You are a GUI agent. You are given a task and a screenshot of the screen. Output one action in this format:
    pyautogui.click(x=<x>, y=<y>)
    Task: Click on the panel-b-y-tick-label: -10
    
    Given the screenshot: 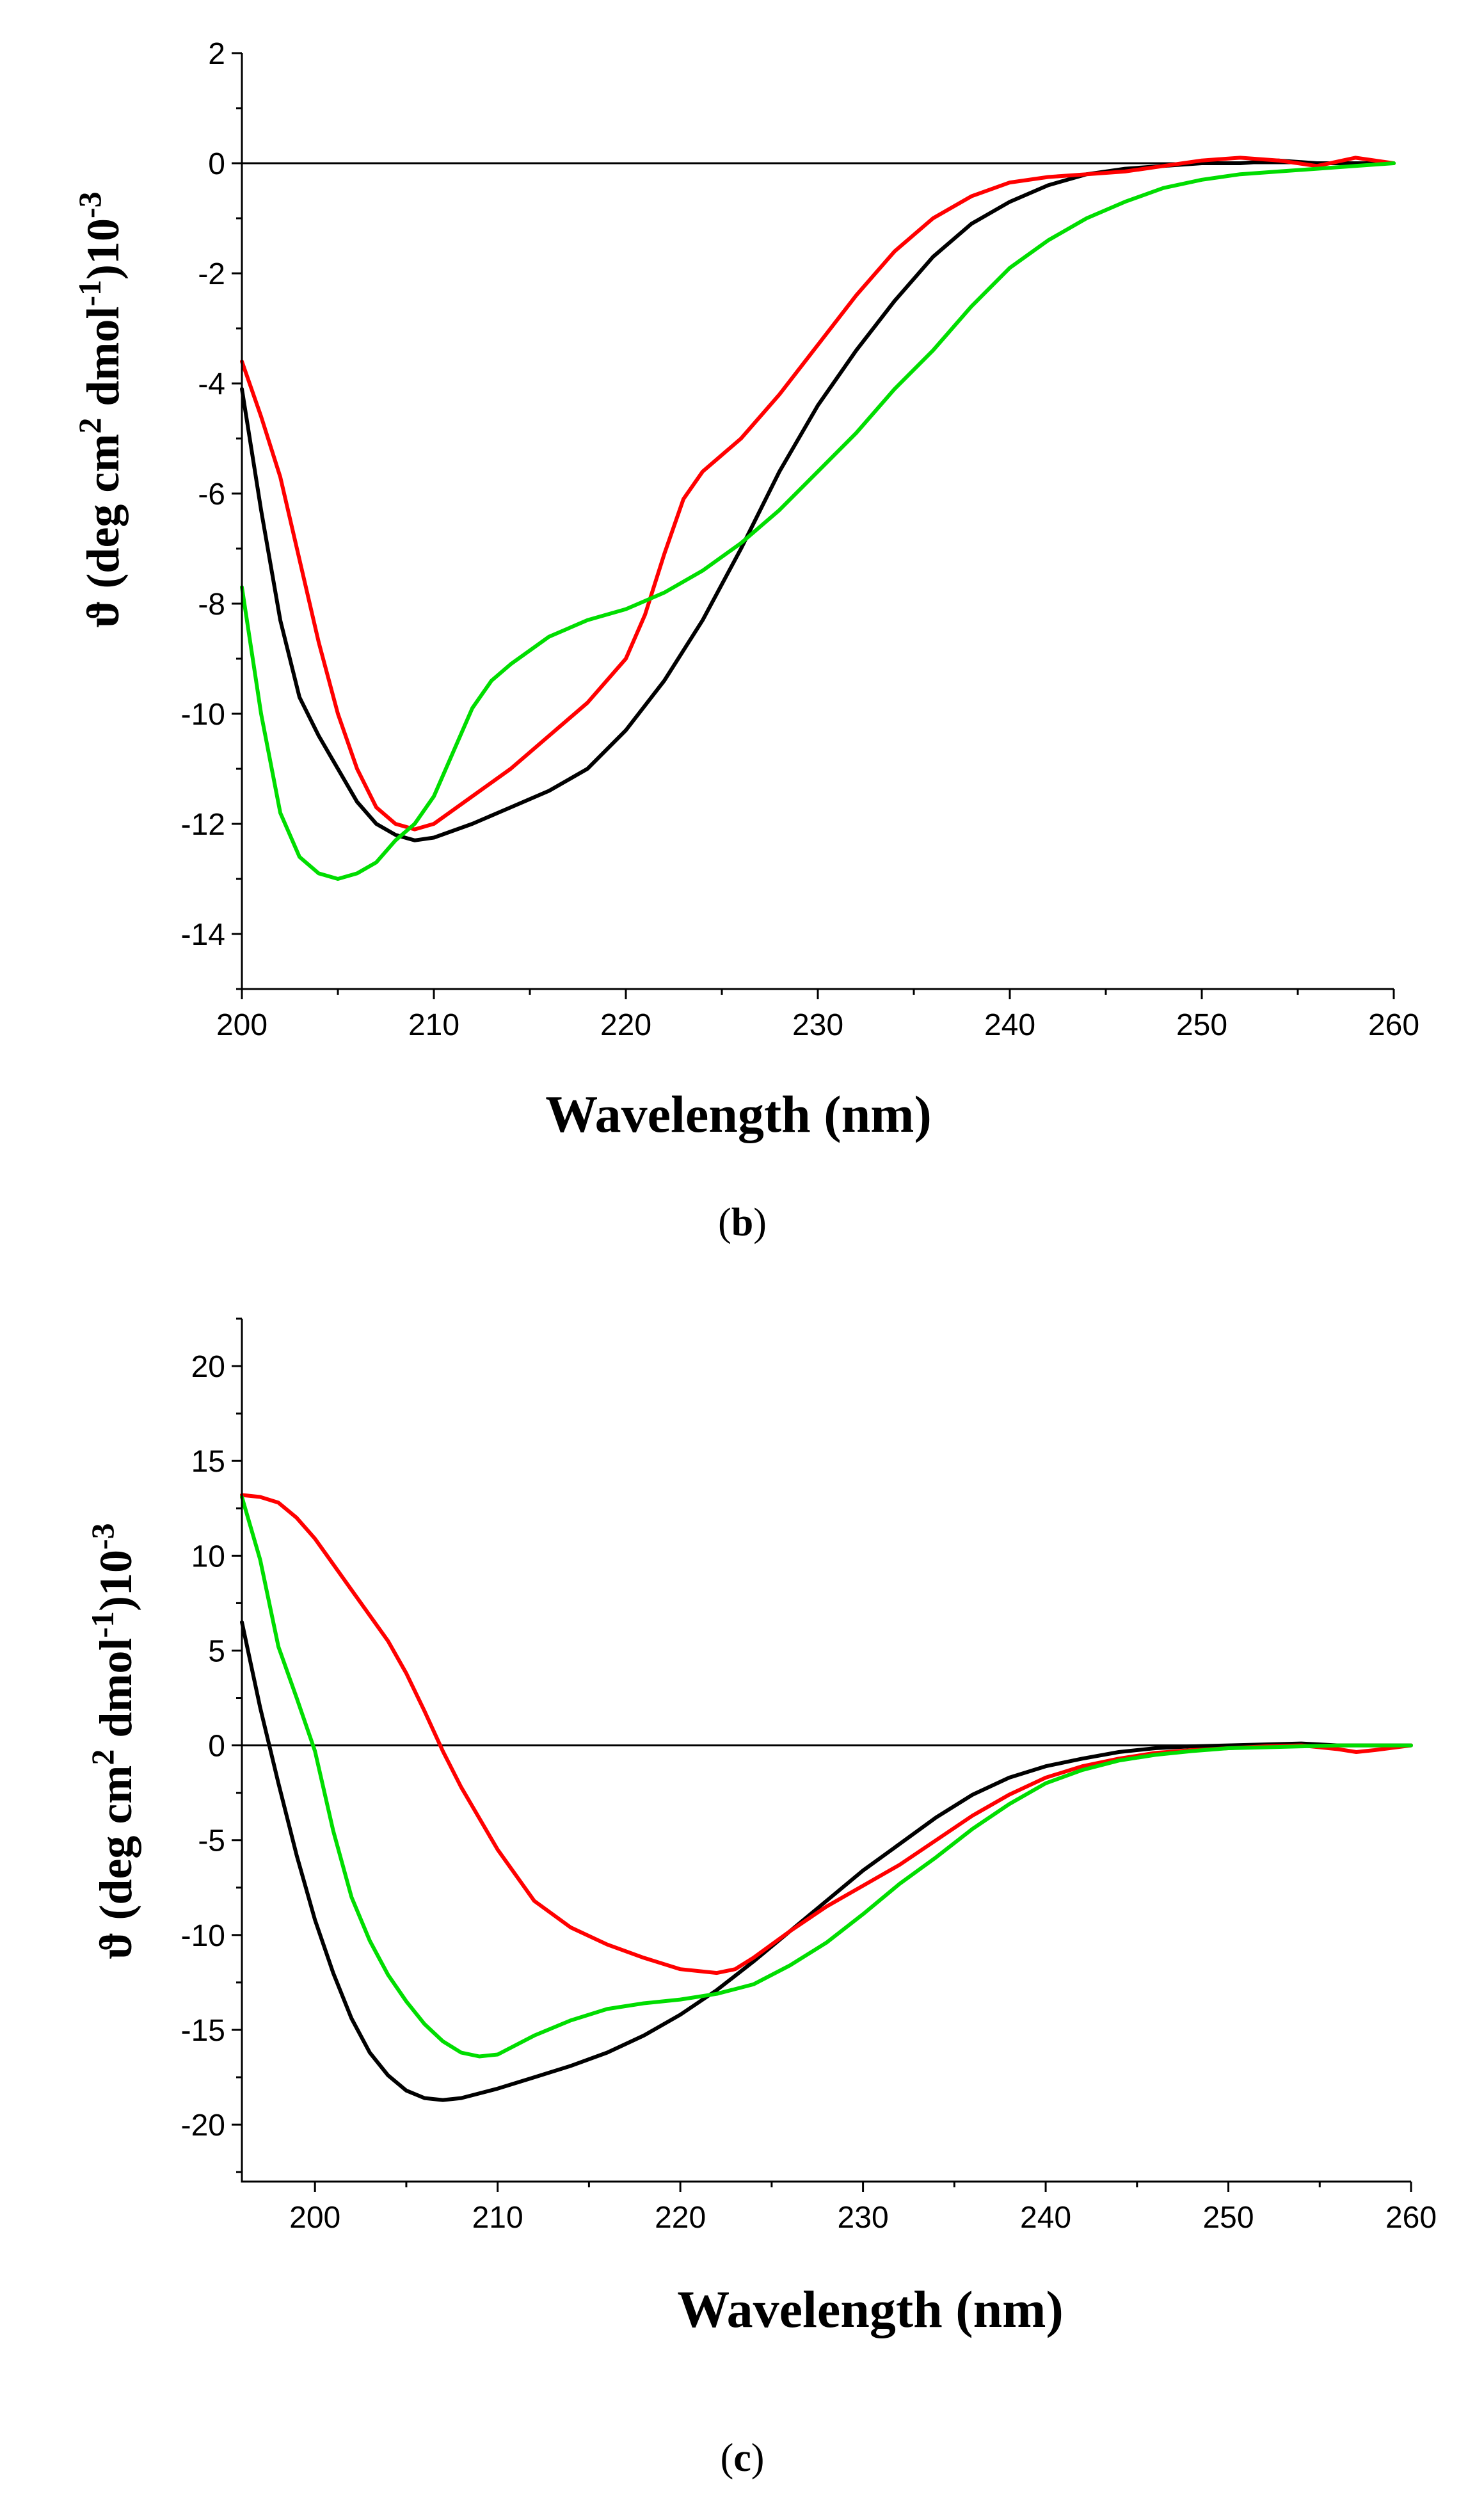 What is the action you would take?
    pyautogui.click(x=203, y=715)
    